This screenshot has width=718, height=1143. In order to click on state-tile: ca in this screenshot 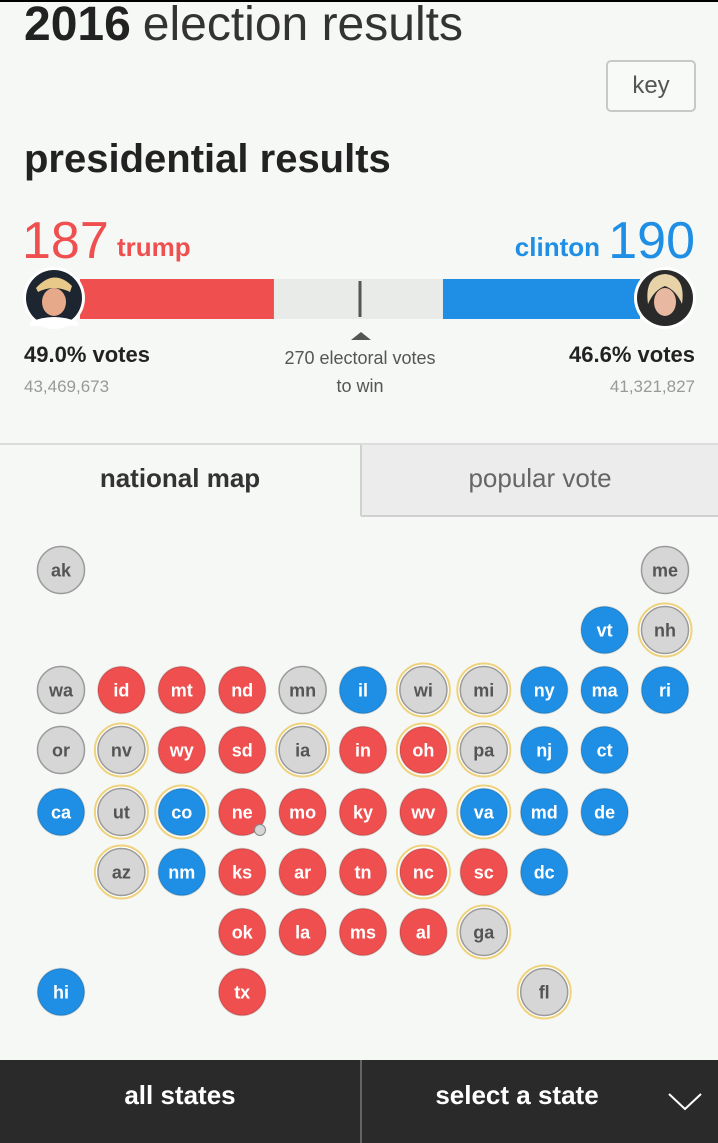, I will do `click(61, 812)`.